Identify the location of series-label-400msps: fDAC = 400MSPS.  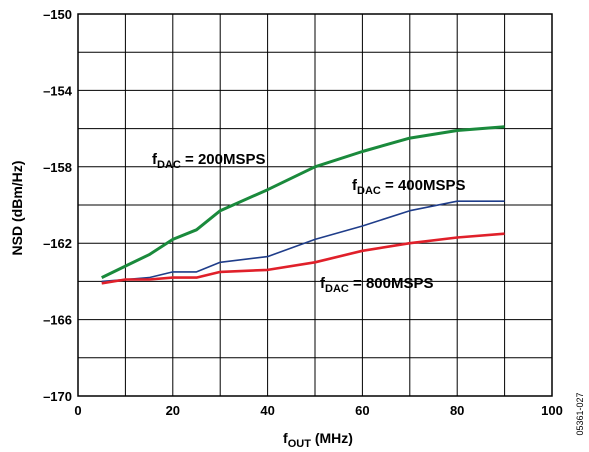
(408, 187).